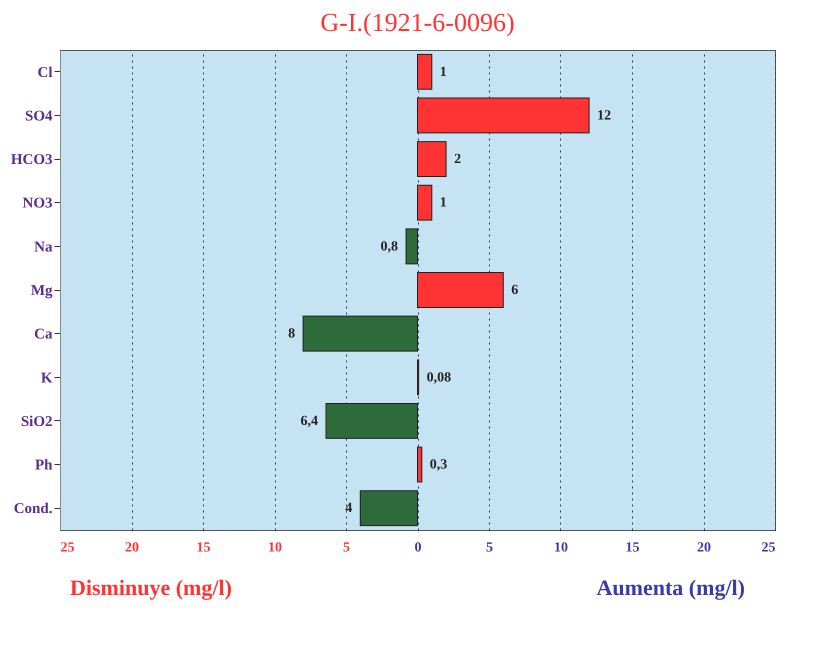 The height and width of the screenshot is (648, 835). I want to click on y-tick-label: Cond., so click(33, 509).